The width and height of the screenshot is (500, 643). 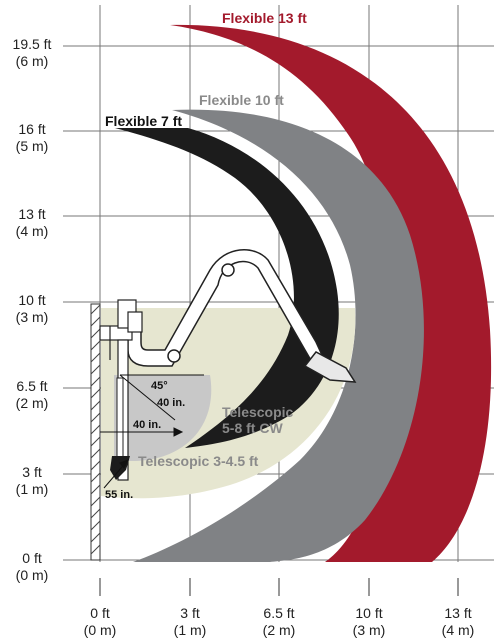 I want to click on label-telescopic-5-8ft-cw: 5-8 ft CW, so click(x=252, y=428).